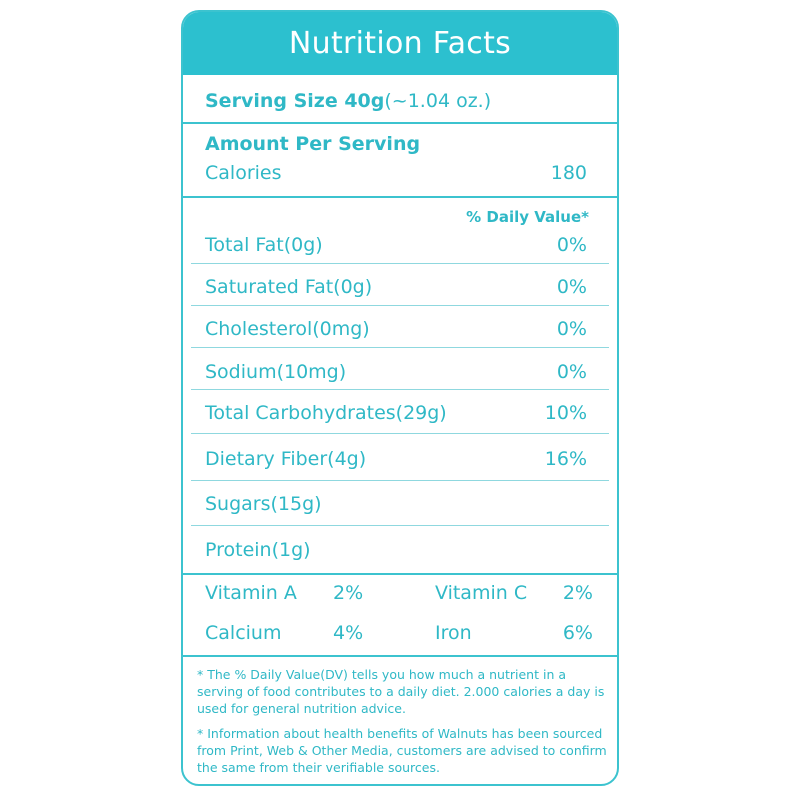 The height and width of the screenshot is (800, 800). Describe the element at coordinates (481, 593) in the screenshot. I see `vitamin-label: Vitamin C` at that location.